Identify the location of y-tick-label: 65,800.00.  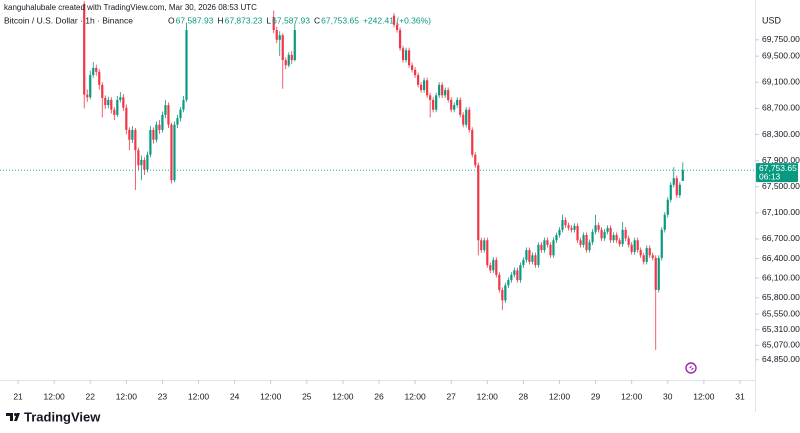
(781, 297).